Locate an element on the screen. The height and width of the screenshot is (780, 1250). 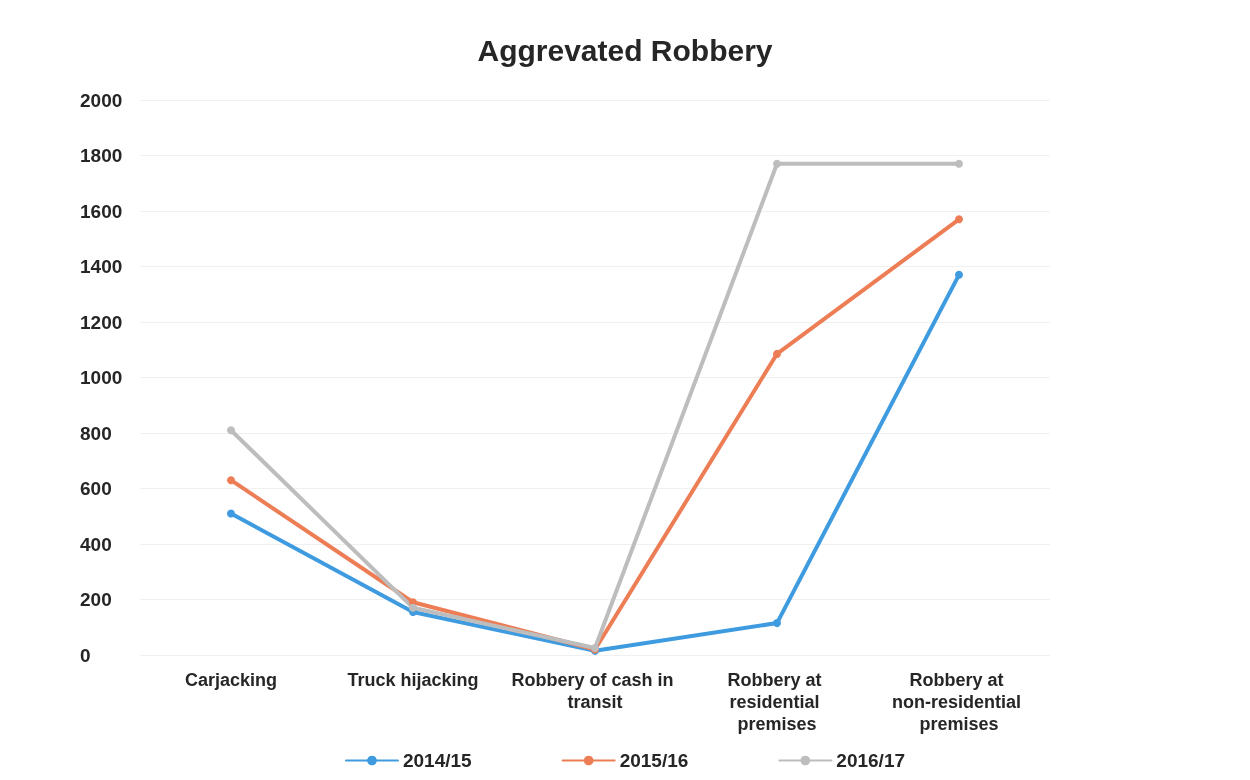
y-tick-label: 1600 is located at coordinates (101, 211).